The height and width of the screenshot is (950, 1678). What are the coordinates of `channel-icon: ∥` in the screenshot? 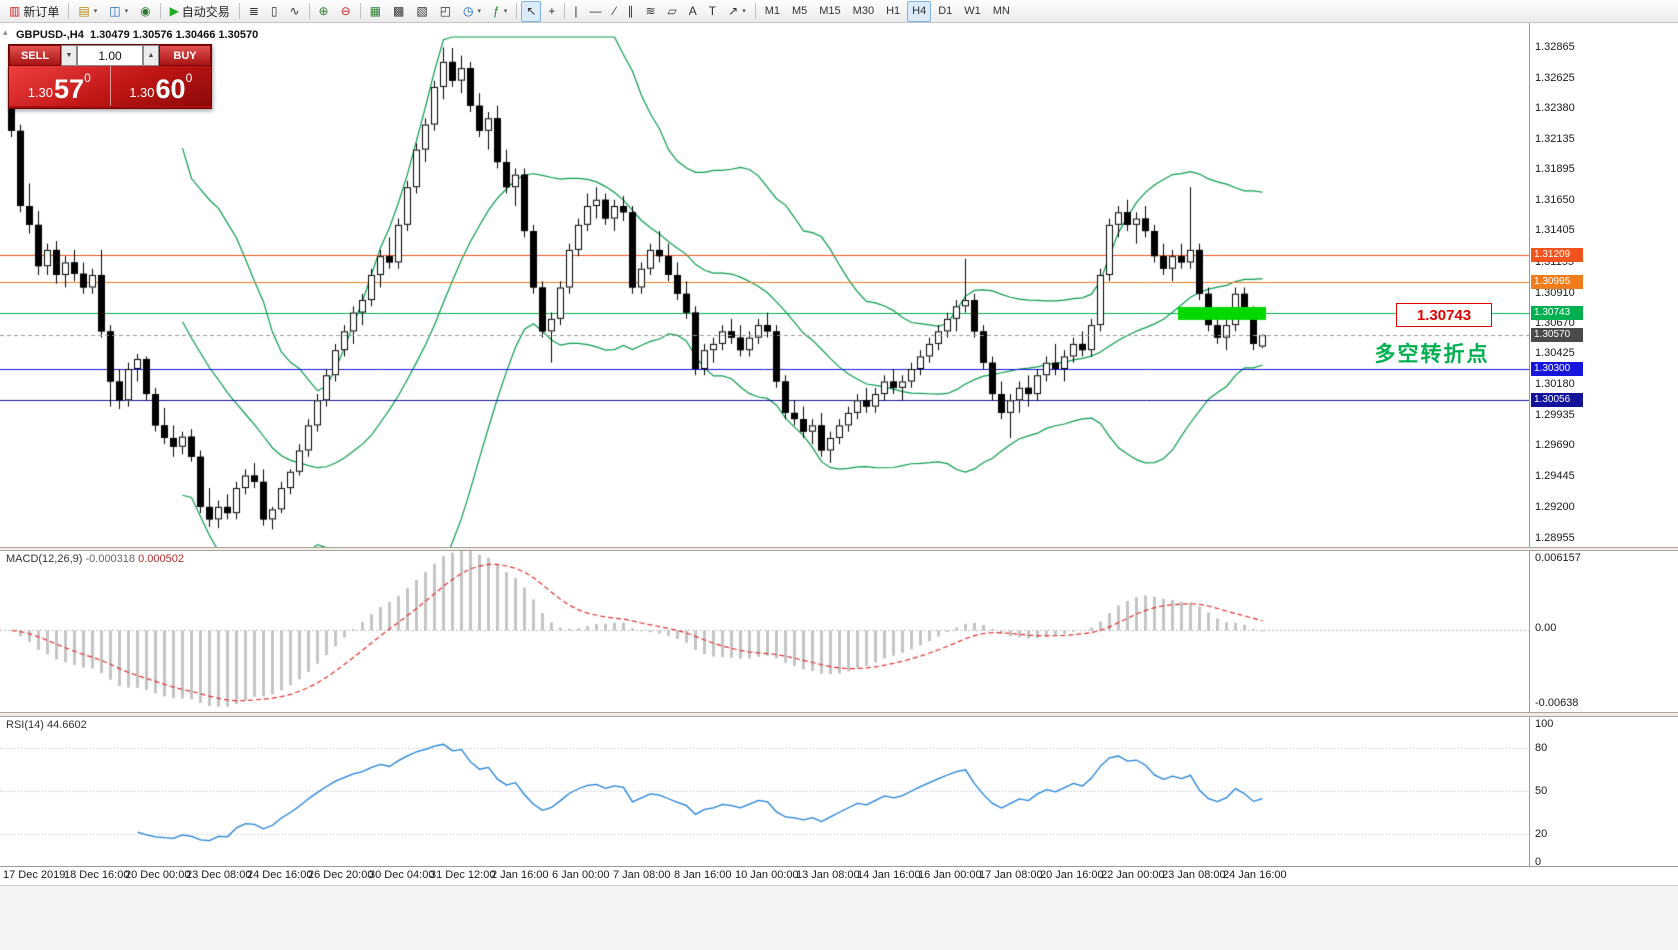 It's located at (630, 11).